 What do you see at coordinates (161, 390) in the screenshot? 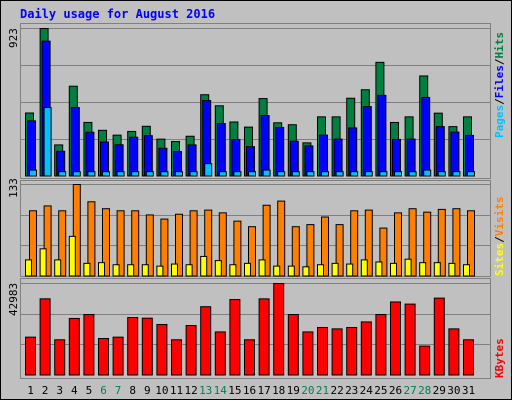
I see `x-tick-label-10: 10` at bounding box center [161, 390].